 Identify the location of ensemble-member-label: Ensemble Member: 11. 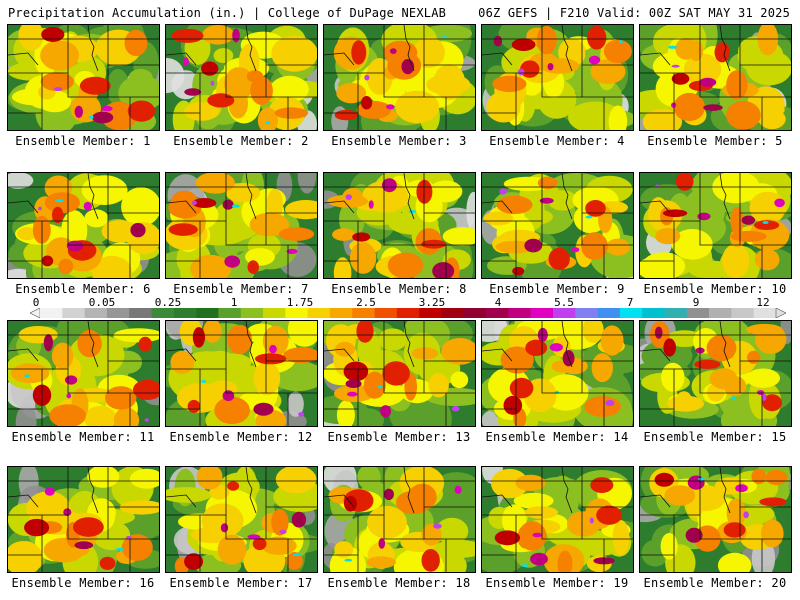
(83, 437).